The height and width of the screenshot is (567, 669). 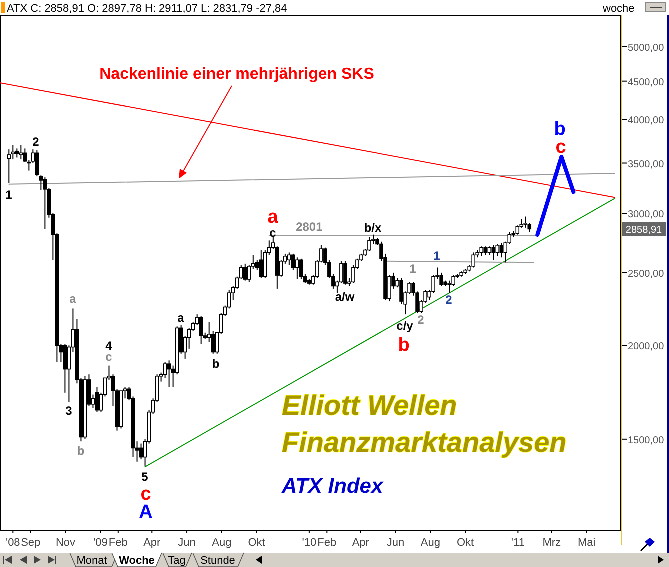 I want to click on x-tick-label: '09, so click(x=100, y=543).